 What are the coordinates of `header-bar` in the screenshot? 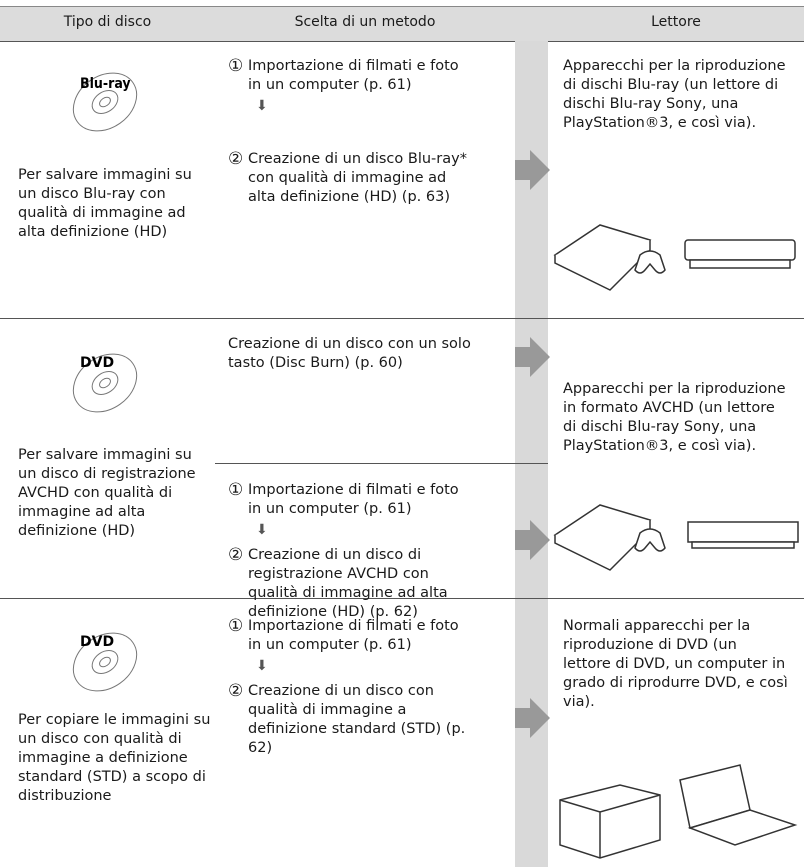 It's located at (402, 24).